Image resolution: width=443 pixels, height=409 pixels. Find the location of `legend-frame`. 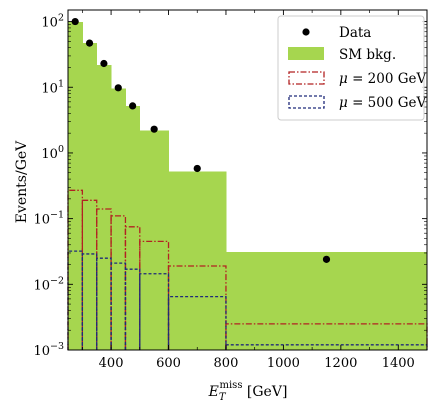

legend-frame is located at coordinates (351, 68).